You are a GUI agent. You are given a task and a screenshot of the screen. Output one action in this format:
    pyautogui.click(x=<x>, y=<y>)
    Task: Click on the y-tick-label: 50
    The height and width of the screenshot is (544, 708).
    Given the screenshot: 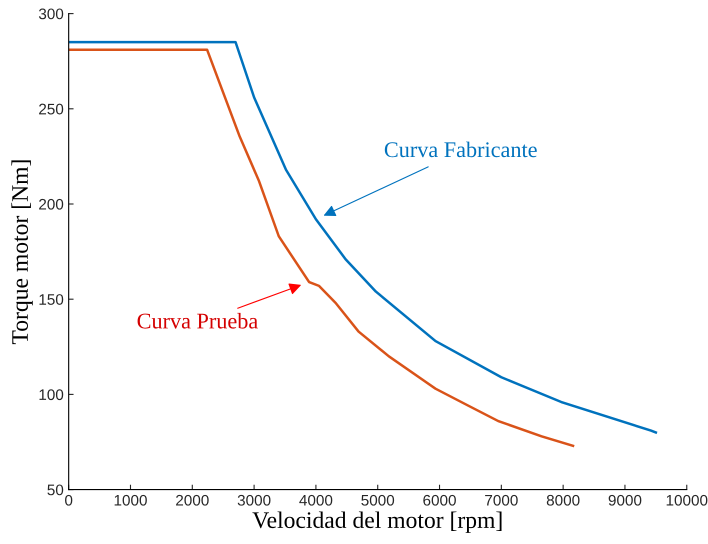 What is the action you would take?
    pyautogui.click(x=55, y=490)
    